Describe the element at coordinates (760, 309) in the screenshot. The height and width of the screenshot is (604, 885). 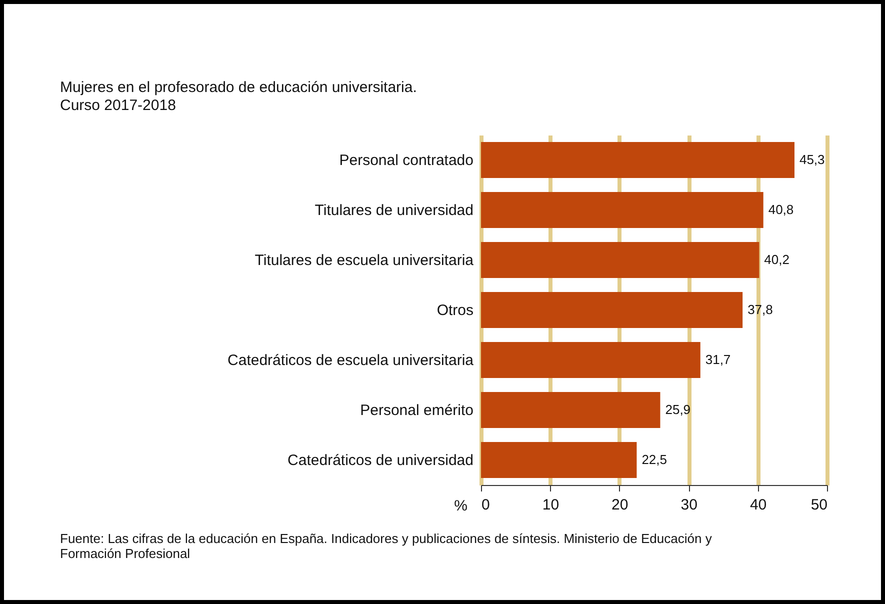
I see `data-label: 37,8` at that location.